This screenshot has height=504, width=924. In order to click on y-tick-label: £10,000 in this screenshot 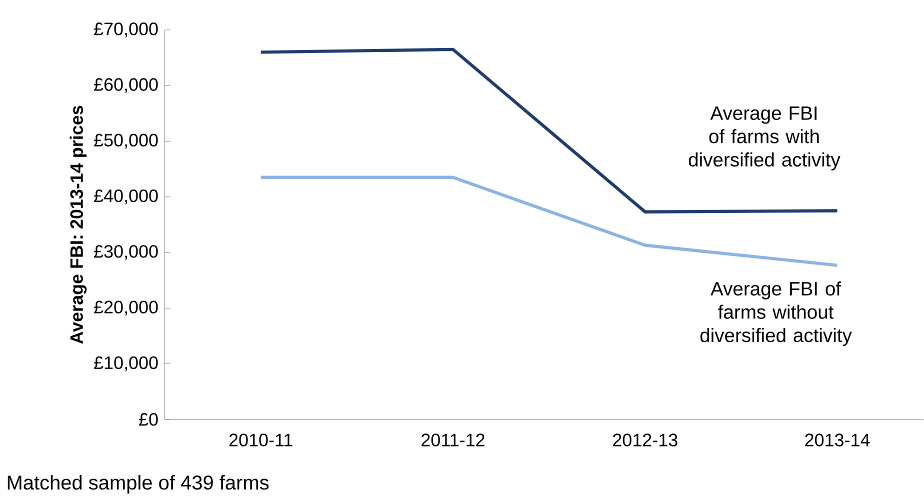, I will do `click(126, 364)`.